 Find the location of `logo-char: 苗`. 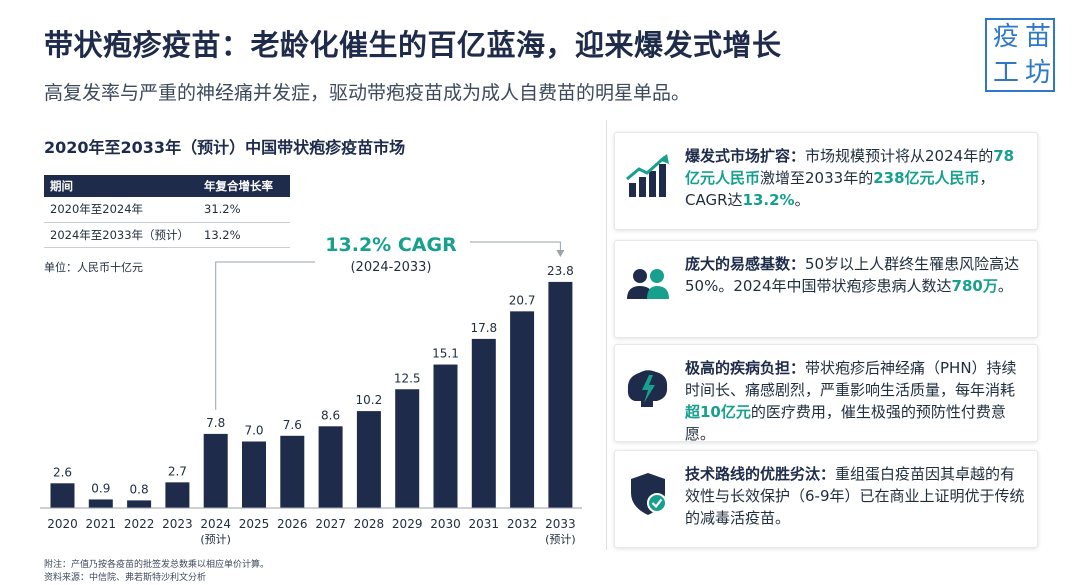

logo-char: 苗 is located at coordinates (1038, 37).